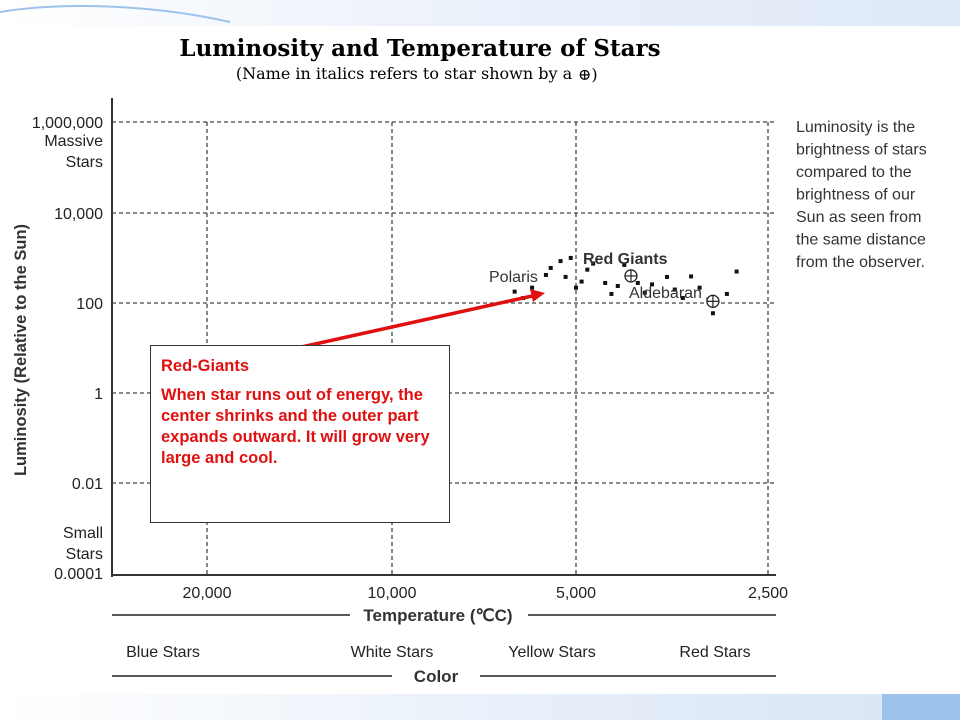 The image size is (960, 720). I want to click on y-note-small: Small, so click(83, 533).